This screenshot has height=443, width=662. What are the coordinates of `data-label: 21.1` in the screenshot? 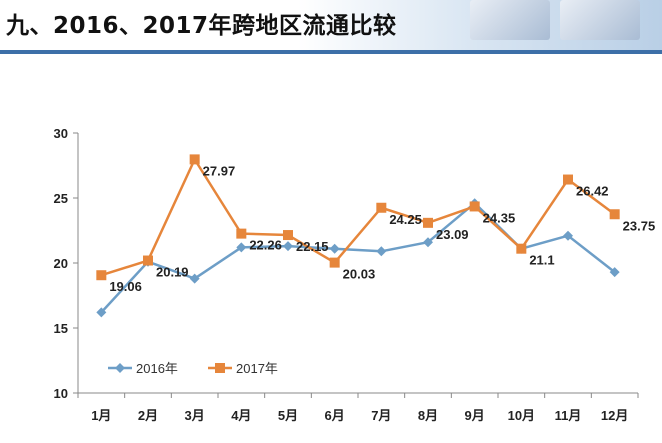 It's located at (541, 260).